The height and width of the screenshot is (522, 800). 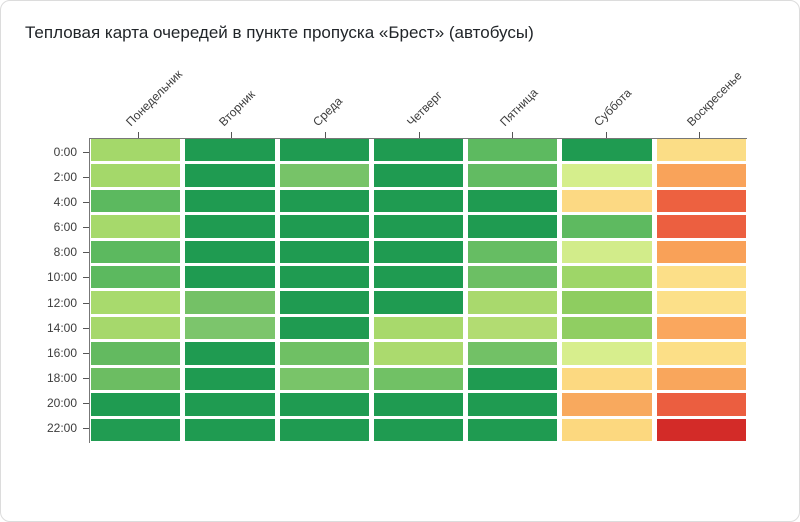 I want to click on x-axis-label: Четверг, so click(x=424, y=108).